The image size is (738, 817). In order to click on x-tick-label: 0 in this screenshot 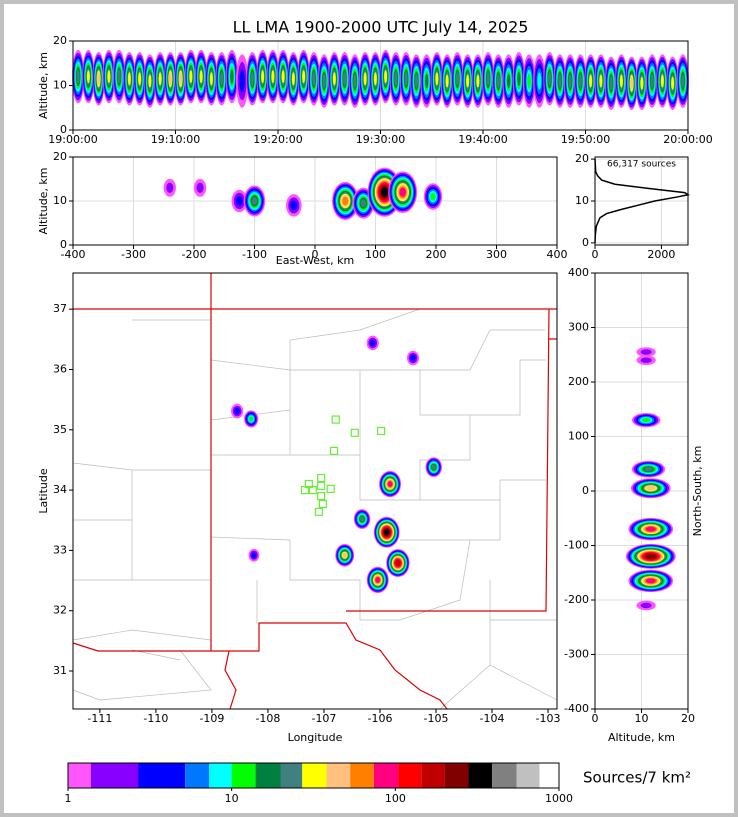, I will do `click(595, 718)`.